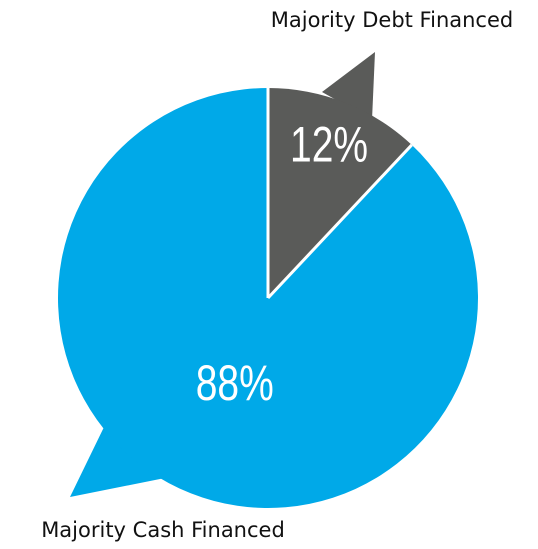  Describe the element at coordinates (339, 221) in the screenshot. I see `slice-separator` at that location.